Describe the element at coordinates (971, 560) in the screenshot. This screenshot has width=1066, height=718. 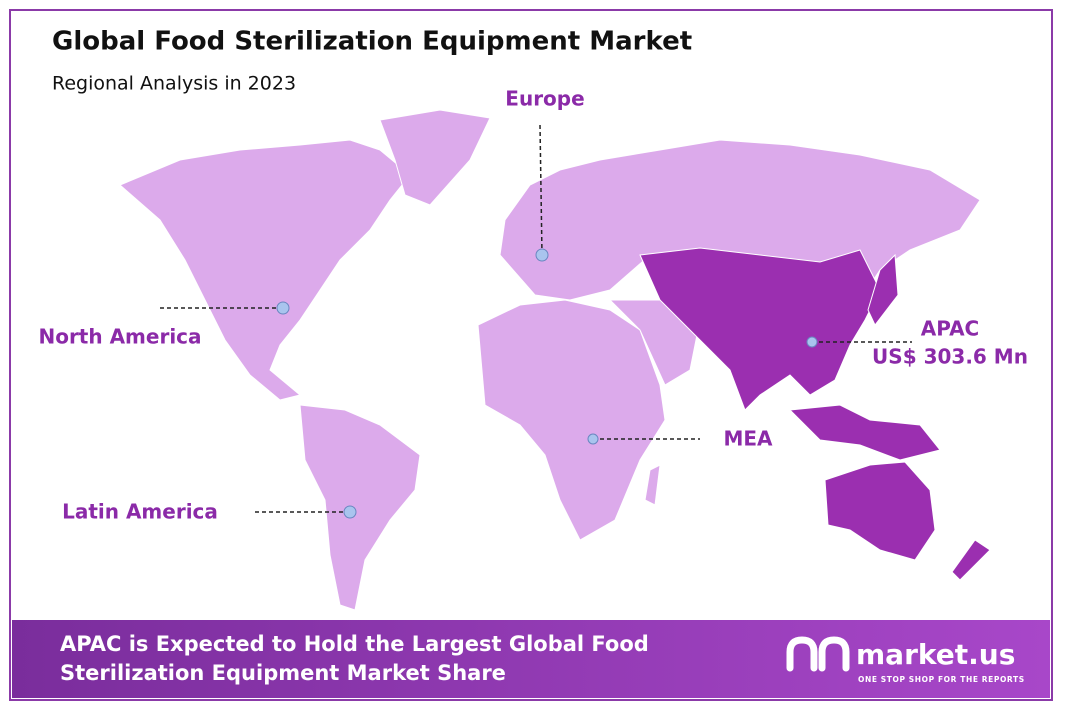
I see `new-zealand` at that location.